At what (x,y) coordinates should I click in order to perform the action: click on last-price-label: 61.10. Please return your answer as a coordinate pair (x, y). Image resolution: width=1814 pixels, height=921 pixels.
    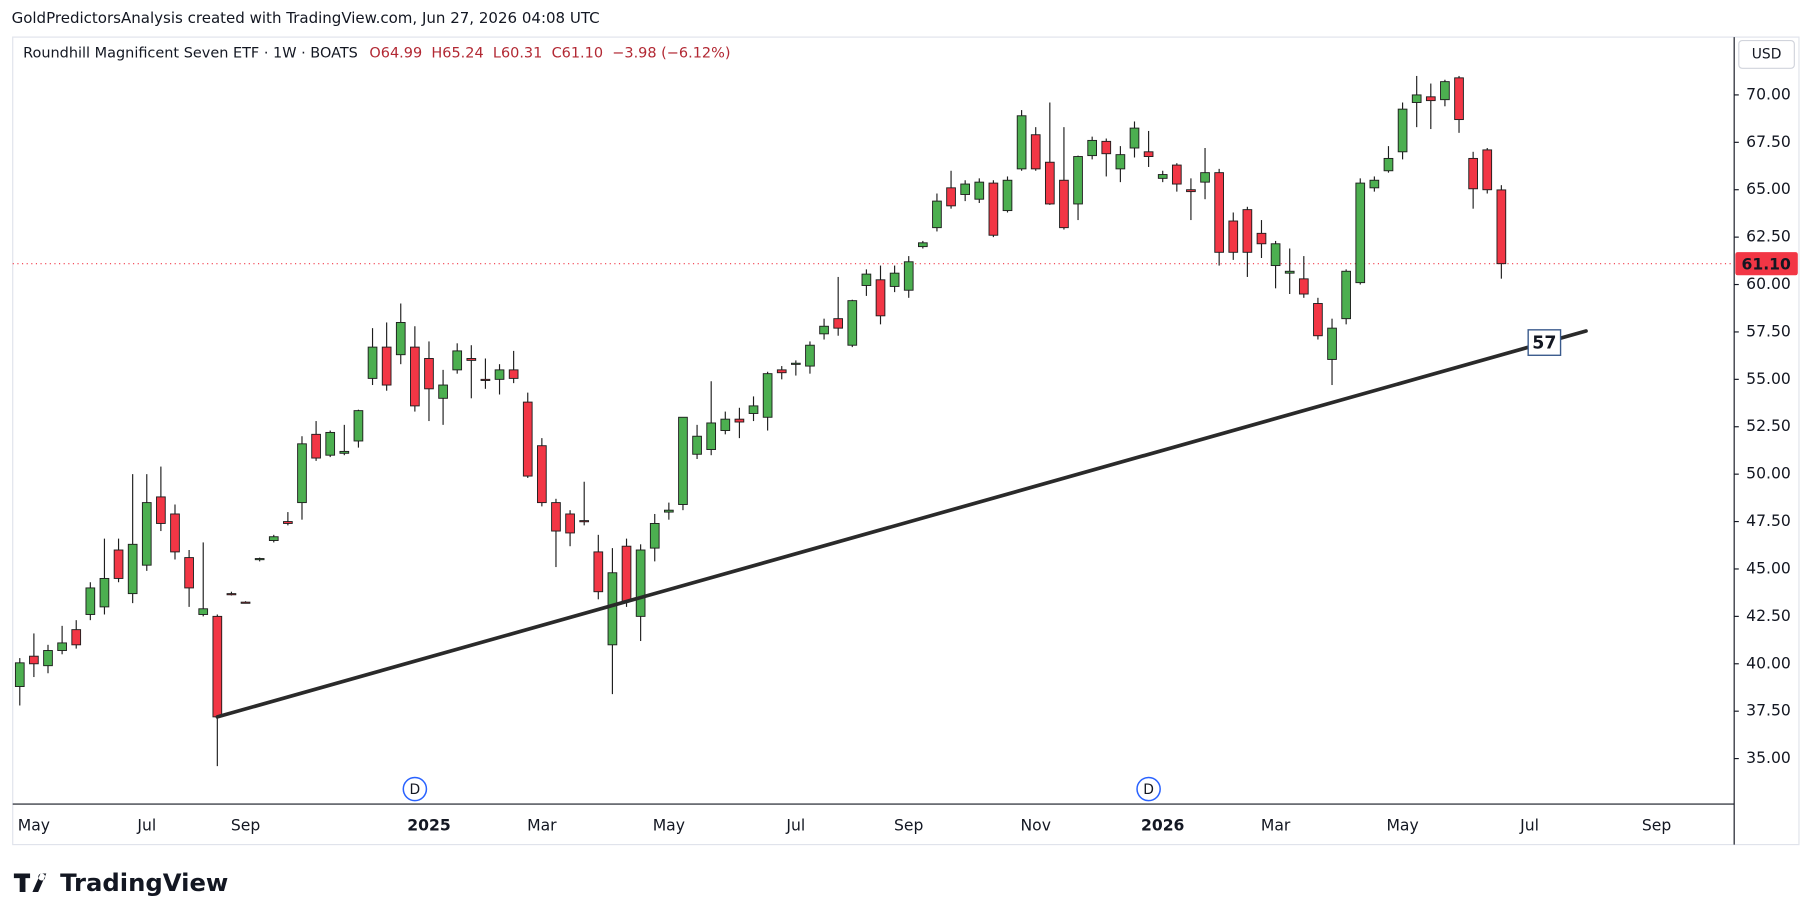
    Looking at the image, I should click on (1766, 264).